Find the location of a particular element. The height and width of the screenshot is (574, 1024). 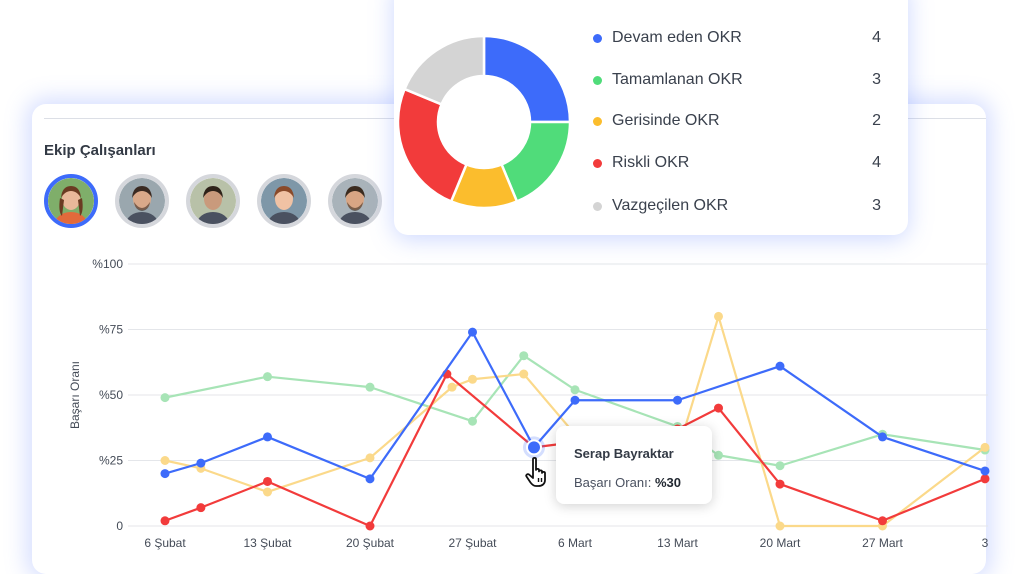

tooltip-metric-value: %30 is located at coordinates (667, 482).